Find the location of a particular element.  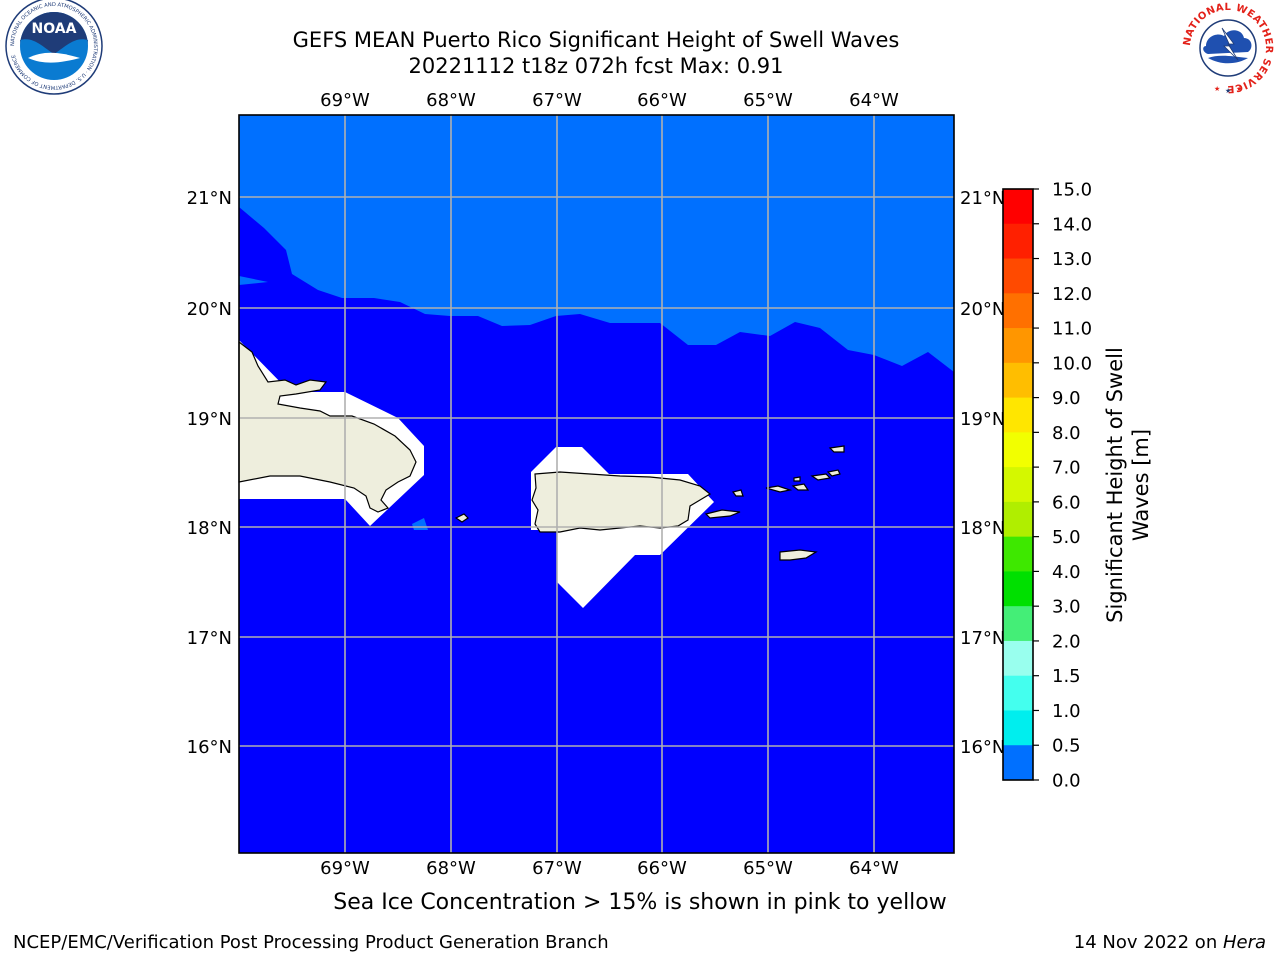

land-anegada is located at coordinates (836, 449).